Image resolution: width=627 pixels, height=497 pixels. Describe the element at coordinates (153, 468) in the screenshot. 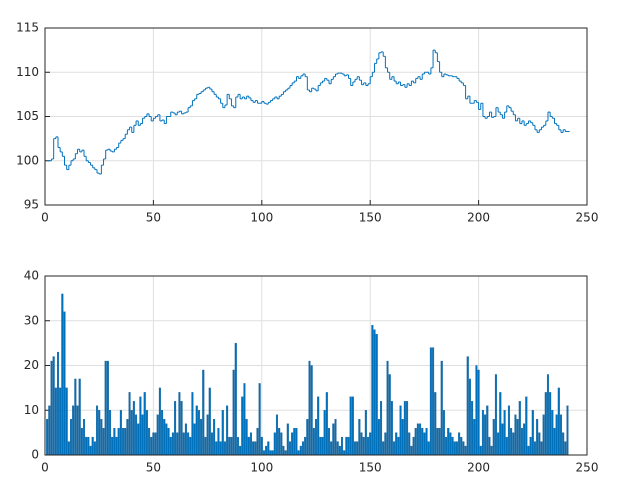

I see `x-tick-label: 50` at that location.